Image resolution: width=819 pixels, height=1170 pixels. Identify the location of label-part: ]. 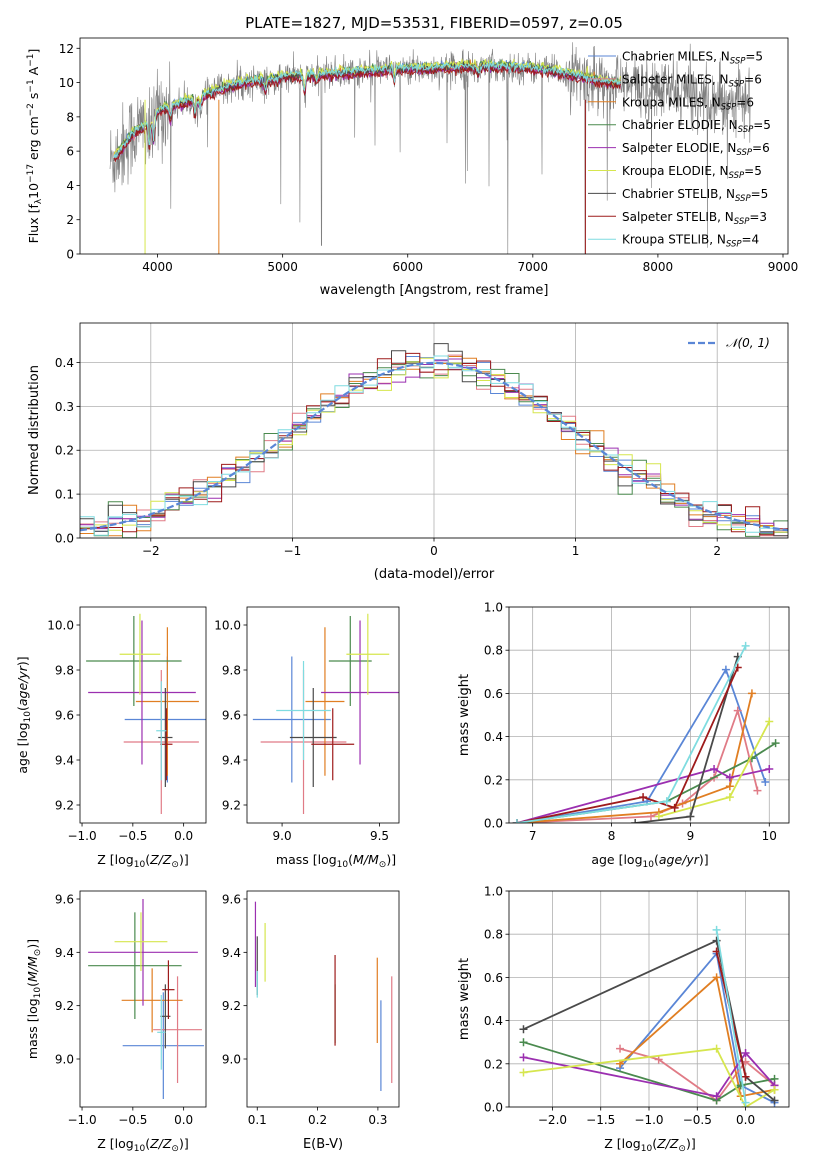
(33, 51).